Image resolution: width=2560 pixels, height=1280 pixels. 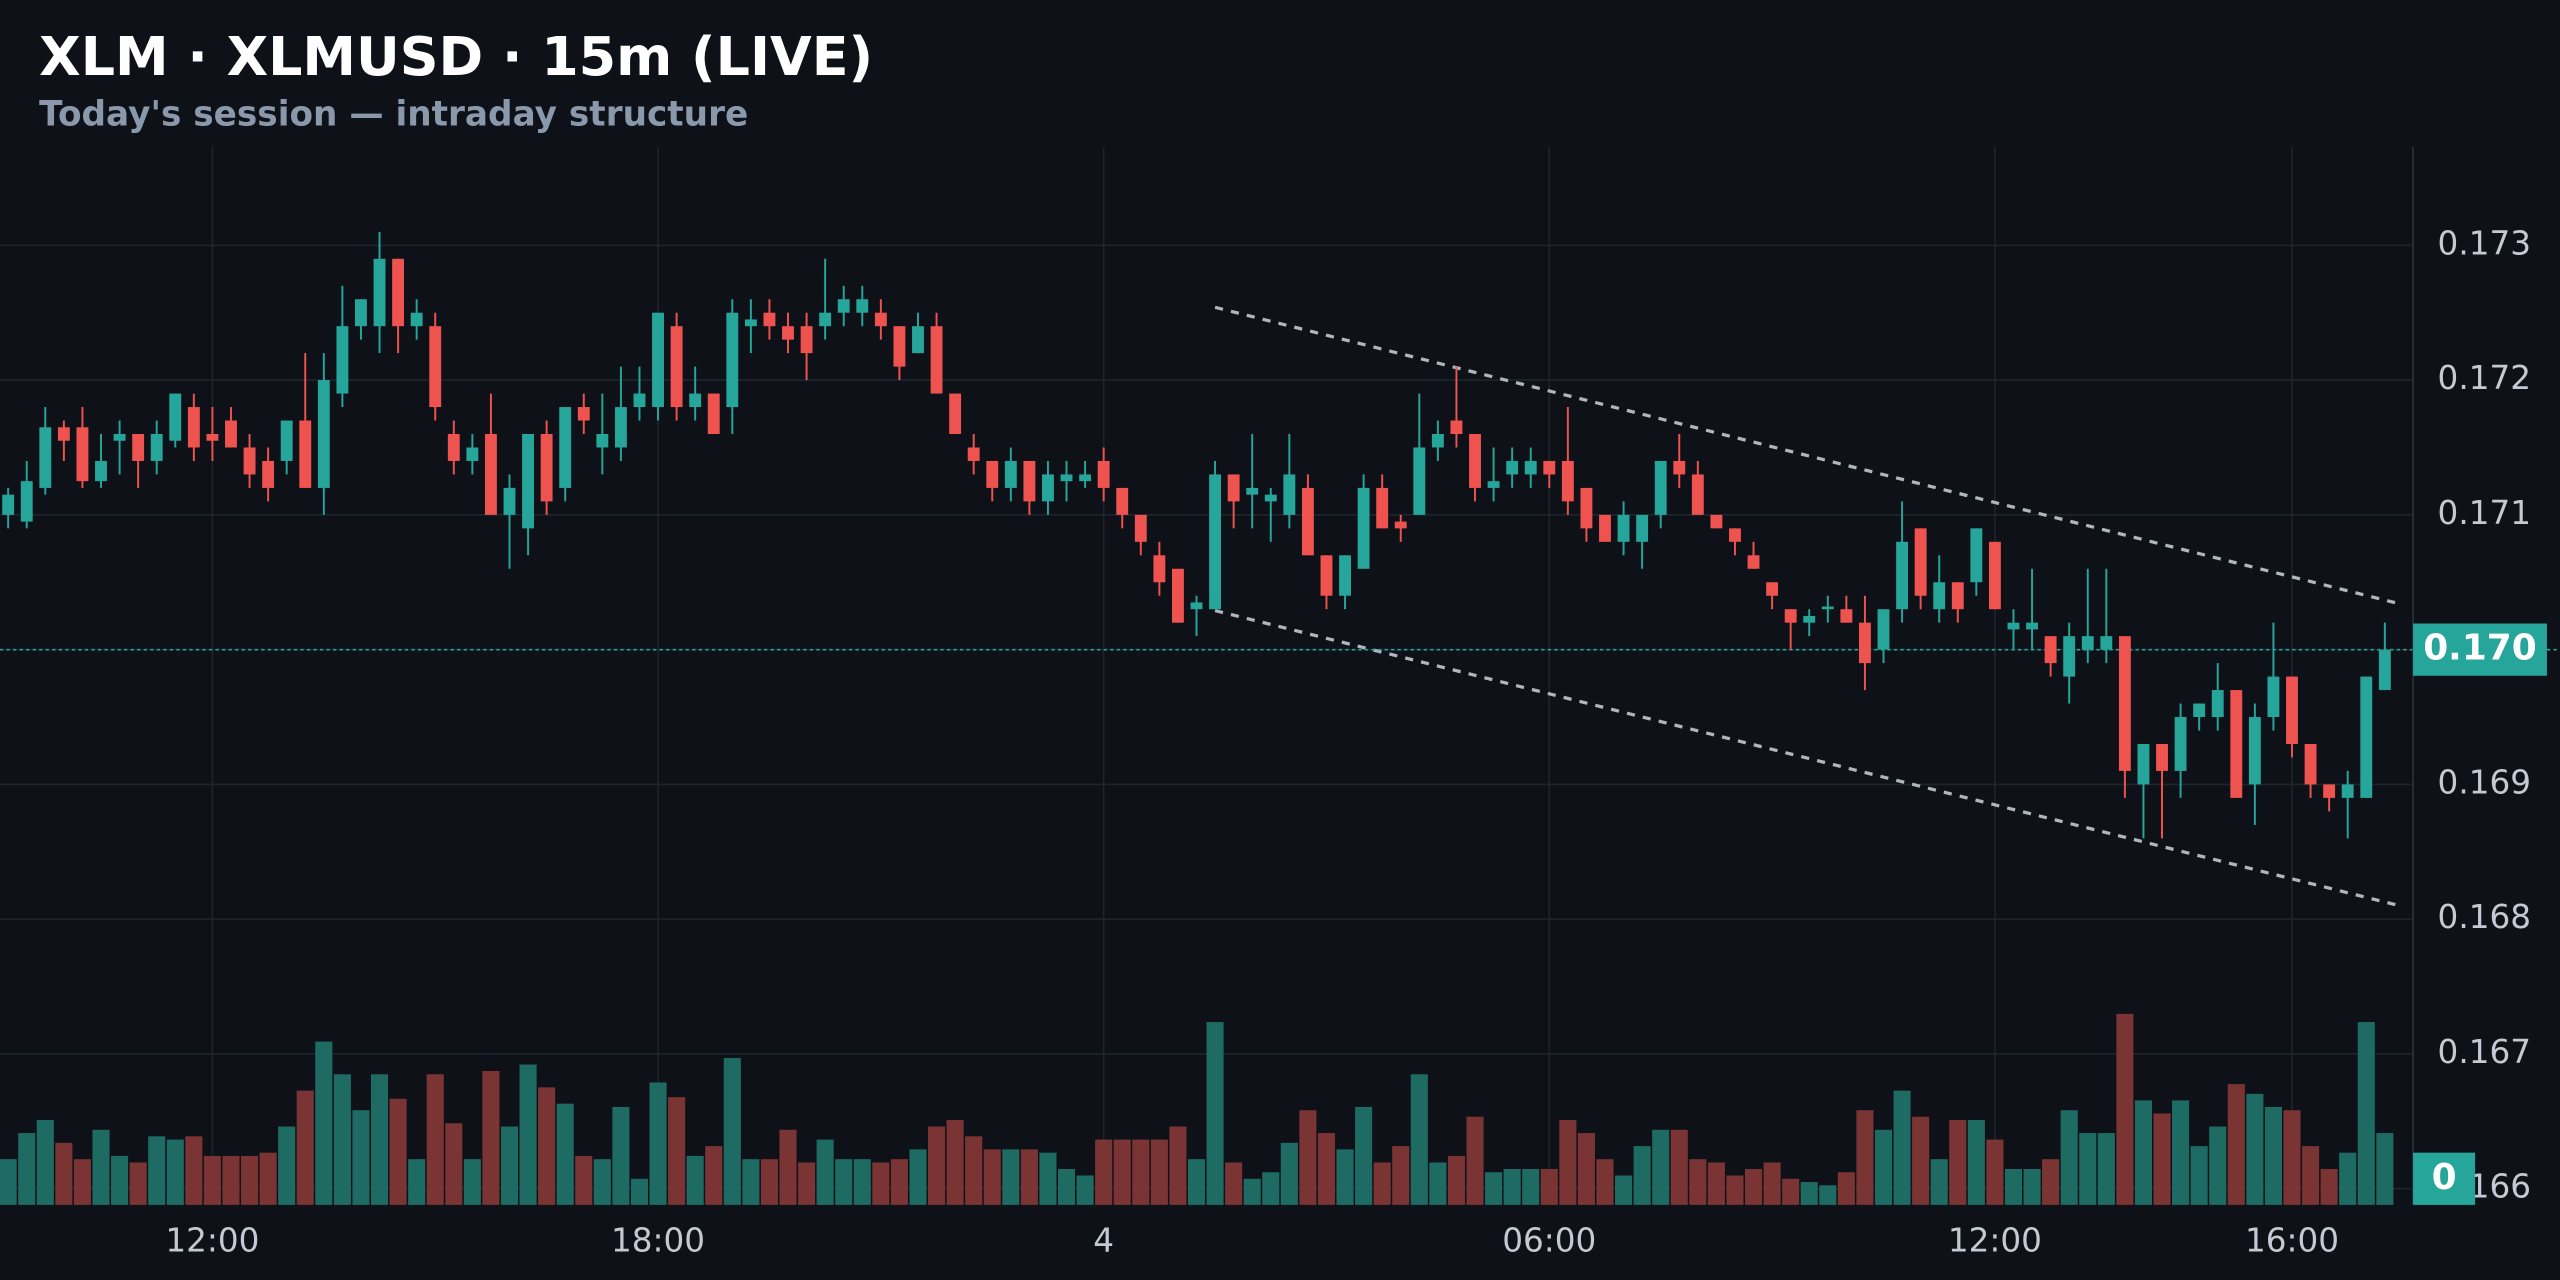 I want to click on chart-subtitle: Today's session — intraday structure, so click(x=393, y=114).